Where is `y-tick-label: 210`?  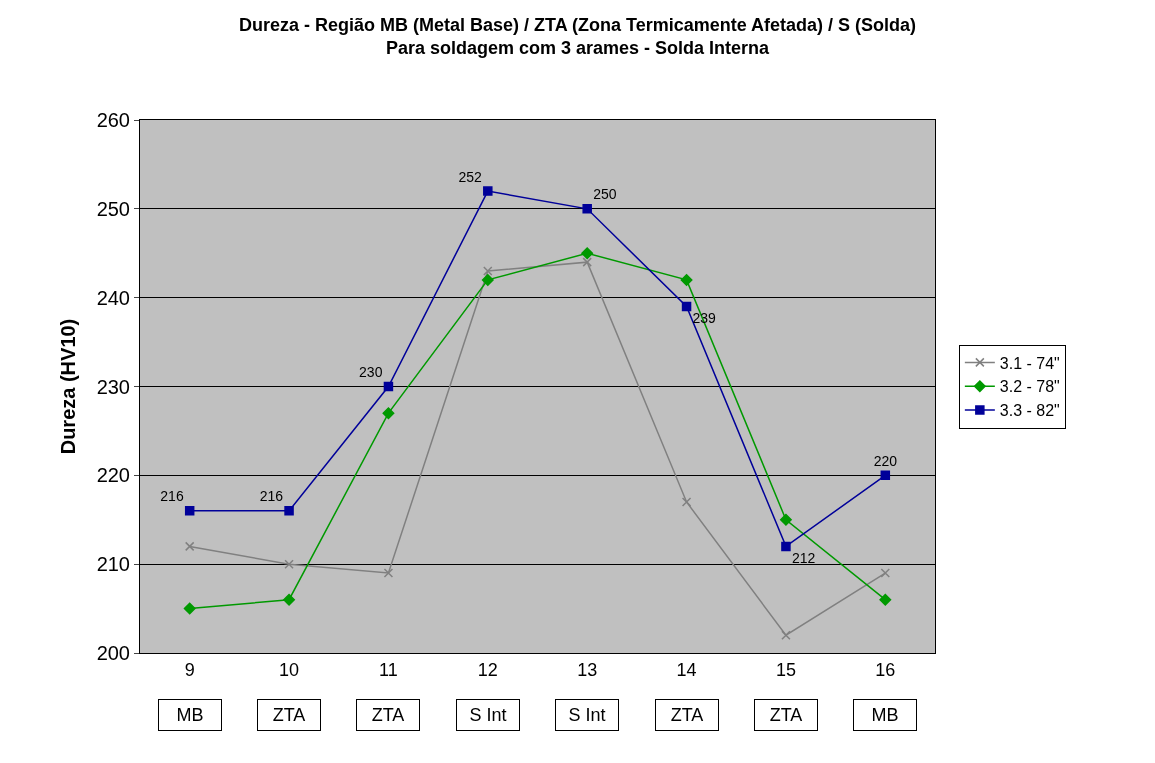
y-tick-label: 210 is located at coordinates (113, 564).